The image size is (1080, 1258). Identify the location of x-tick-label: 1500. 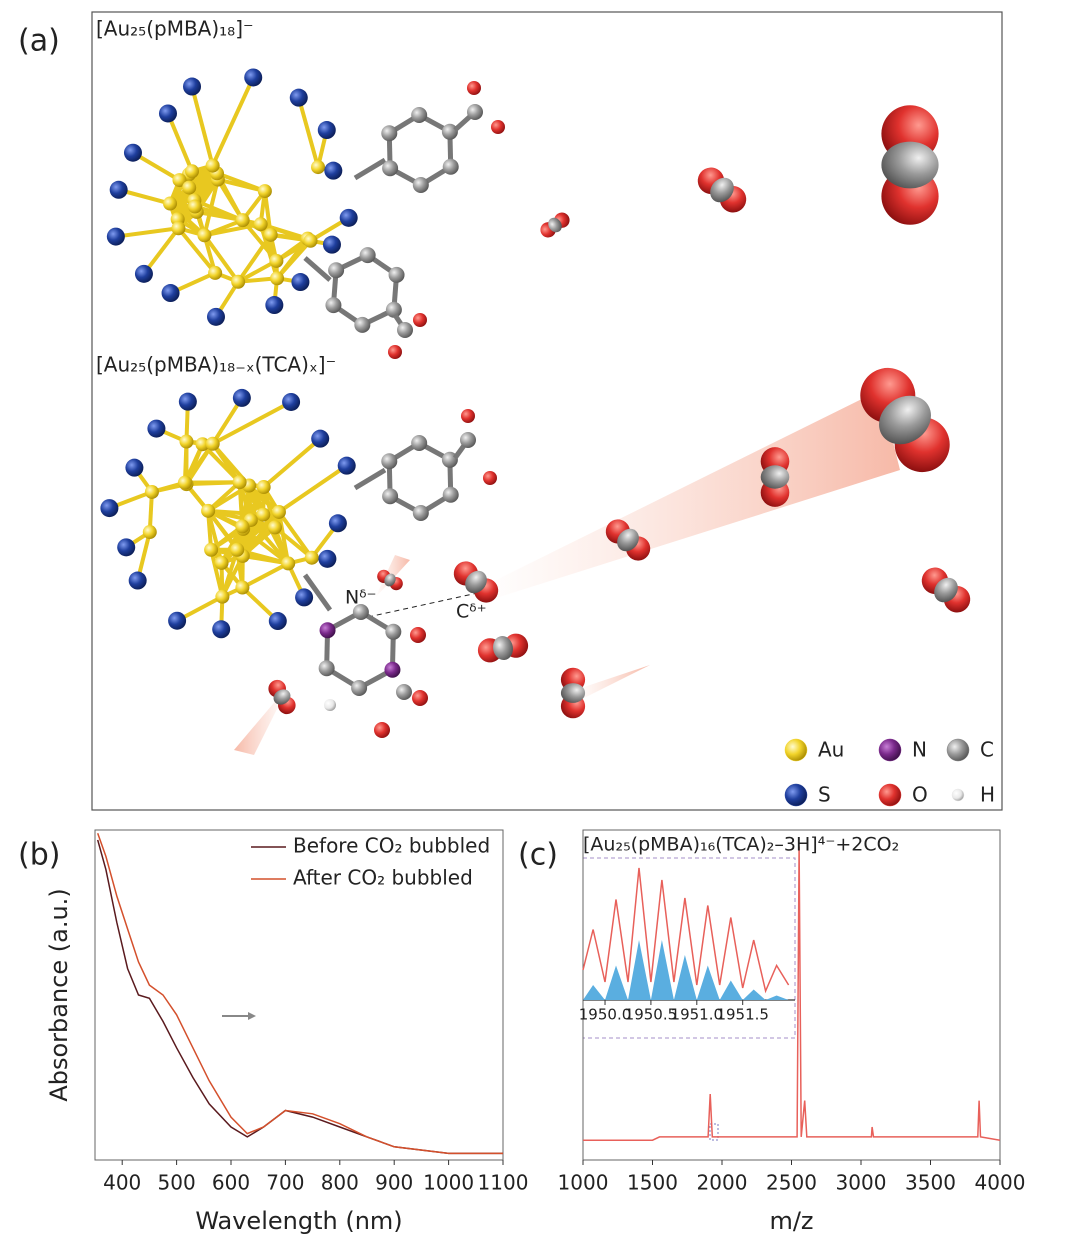
(652, 1183).